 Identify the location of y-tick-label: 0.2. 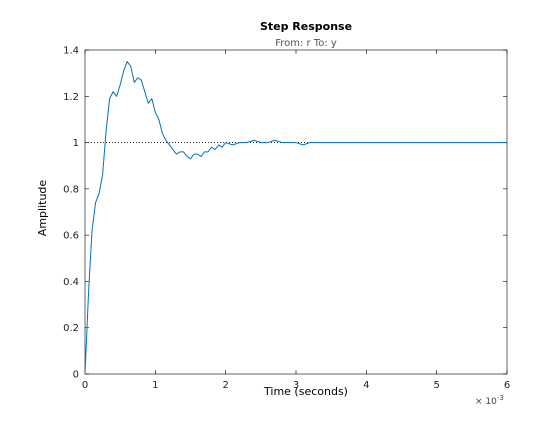
(71, 328).